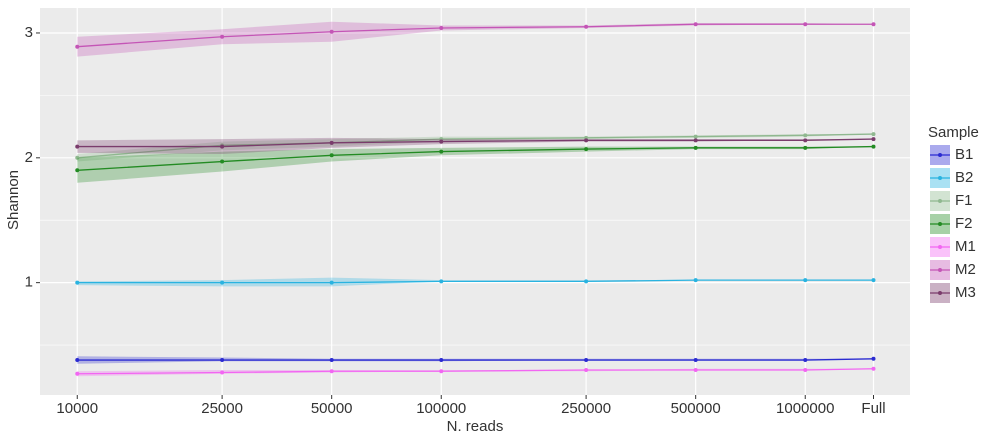  Describe the element at coordinates (29, 282) in the screenshot. I see `y-tick-label: 1` at that location.